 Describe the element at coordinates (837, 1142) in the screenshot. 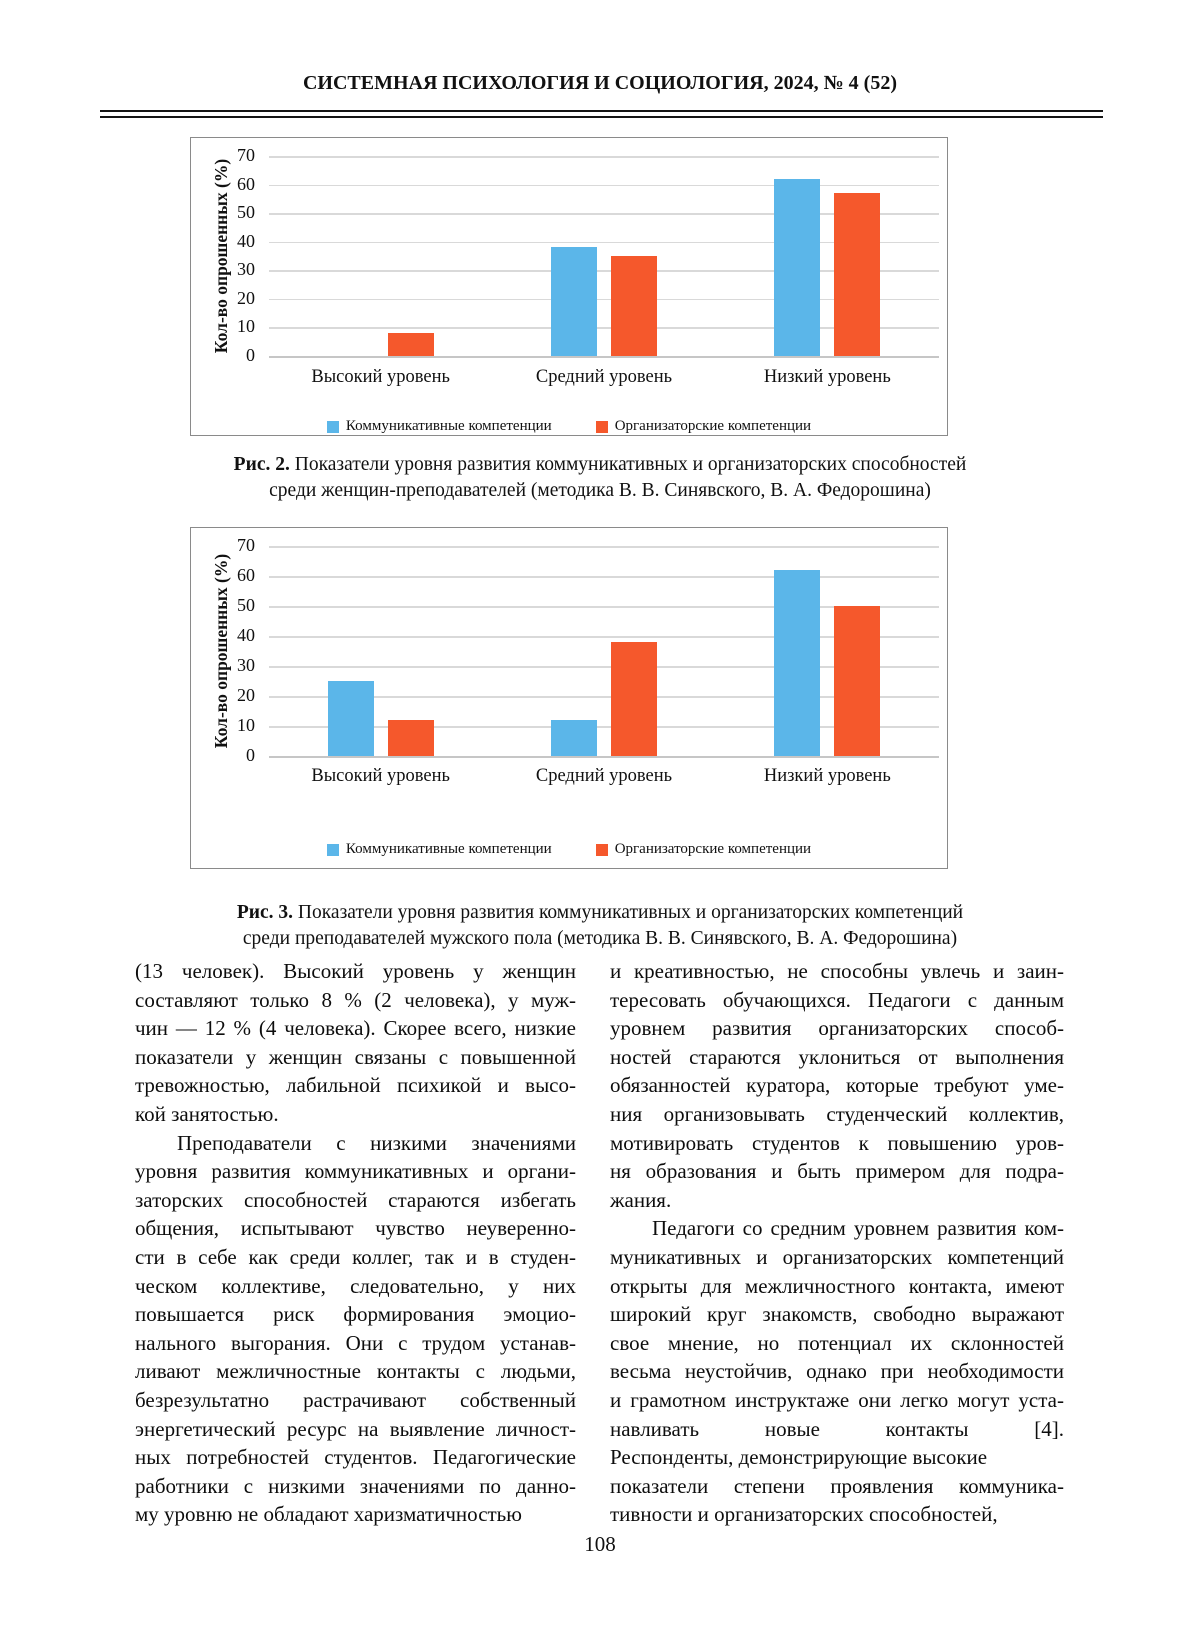

I see `text-line: мотивировать студентов к повышению уров-` at that location.